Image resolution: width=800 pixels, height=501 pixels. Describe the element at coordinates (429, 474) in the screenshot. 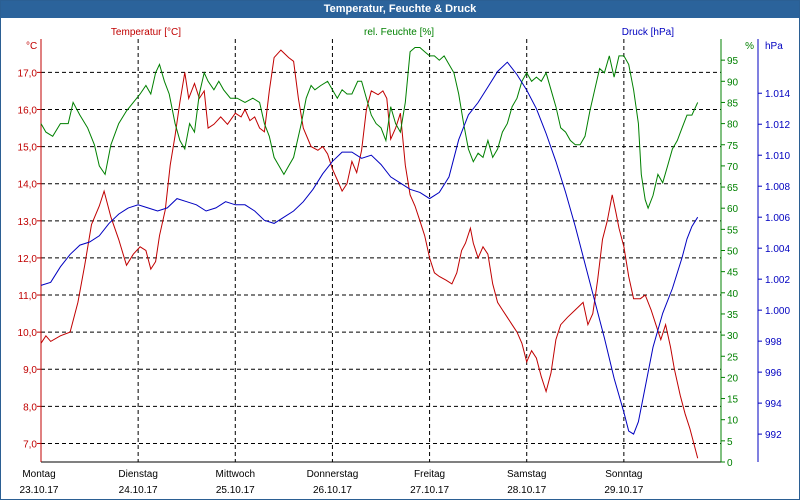

I see `x-axis-day-label: Freitag` at that location.